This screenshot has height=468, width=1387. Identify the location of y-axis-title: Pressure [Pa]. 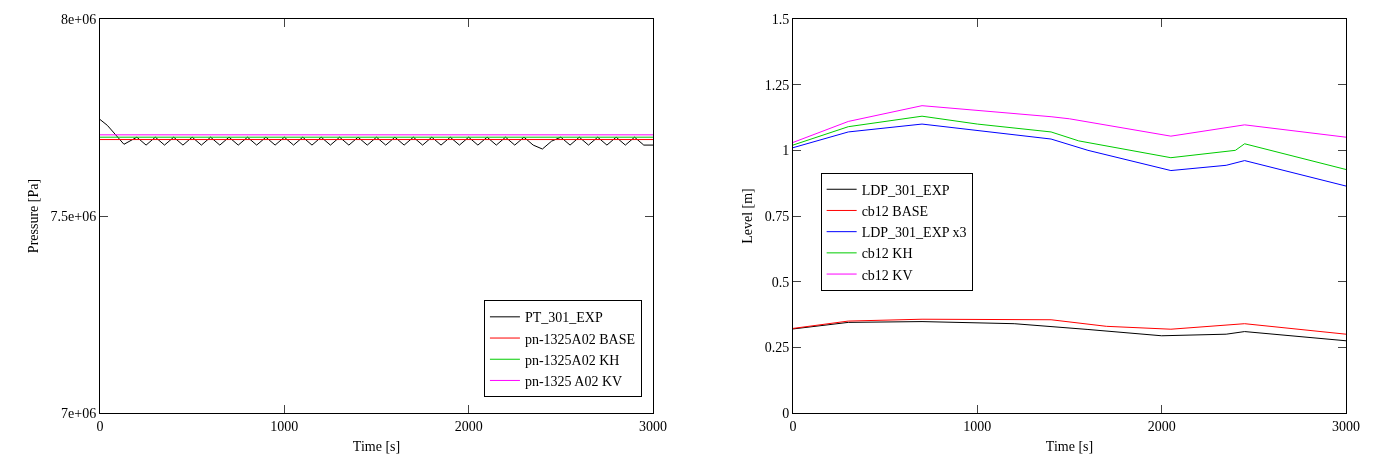
(34, 216).